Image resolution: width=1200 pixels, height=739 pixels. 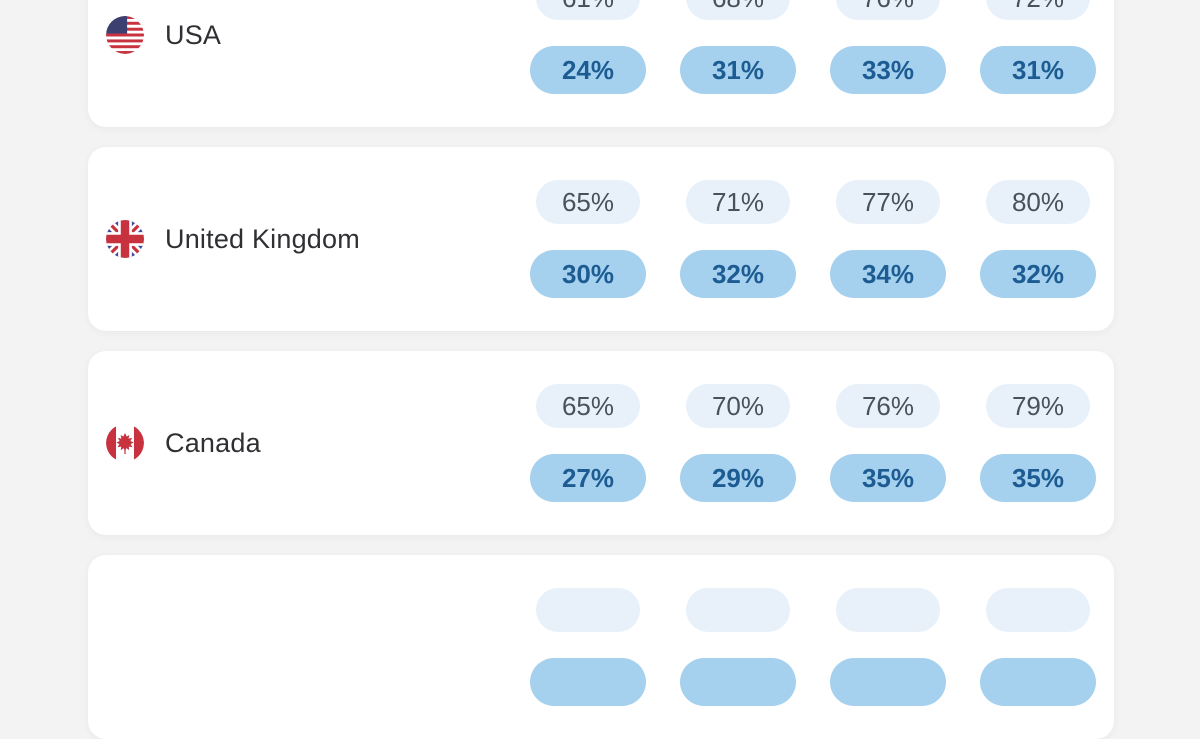 I want to click on country-name: Canada, so click(x=213, y=442).